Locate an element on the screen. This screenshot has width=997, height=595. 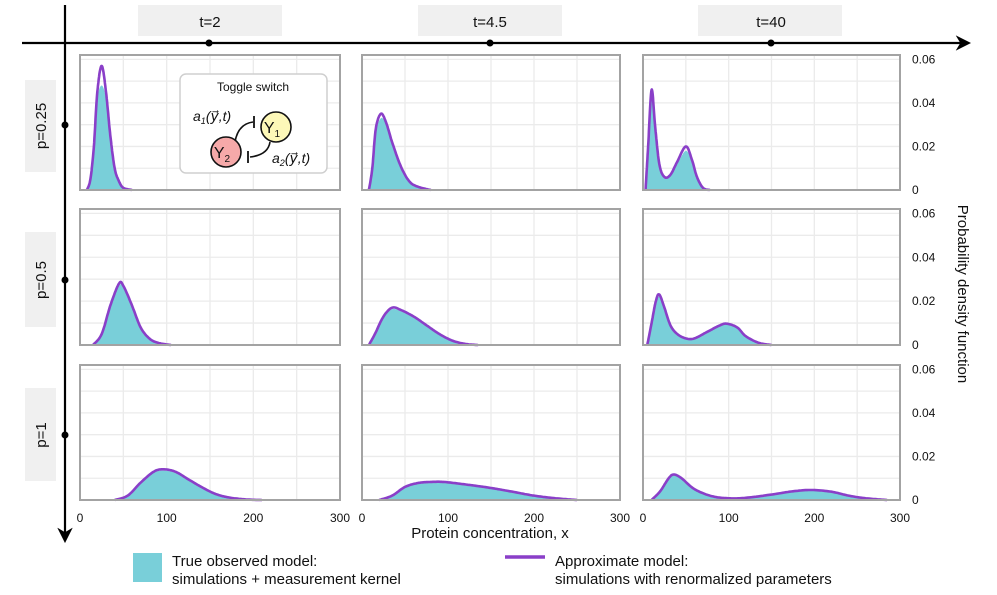
panel-p=1-t=4.5 is located at coordinates (491, 433).